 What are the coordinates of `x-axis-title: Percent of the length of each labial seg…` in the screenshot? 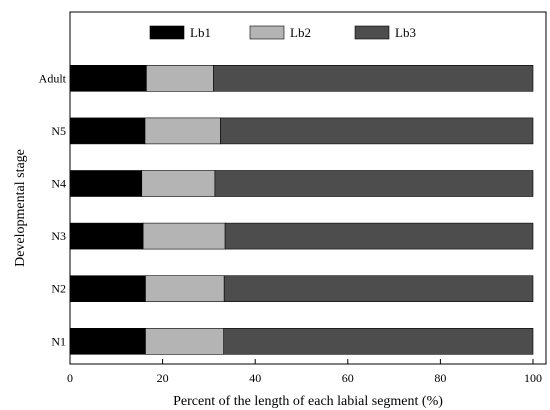 It's located at (308, 401).